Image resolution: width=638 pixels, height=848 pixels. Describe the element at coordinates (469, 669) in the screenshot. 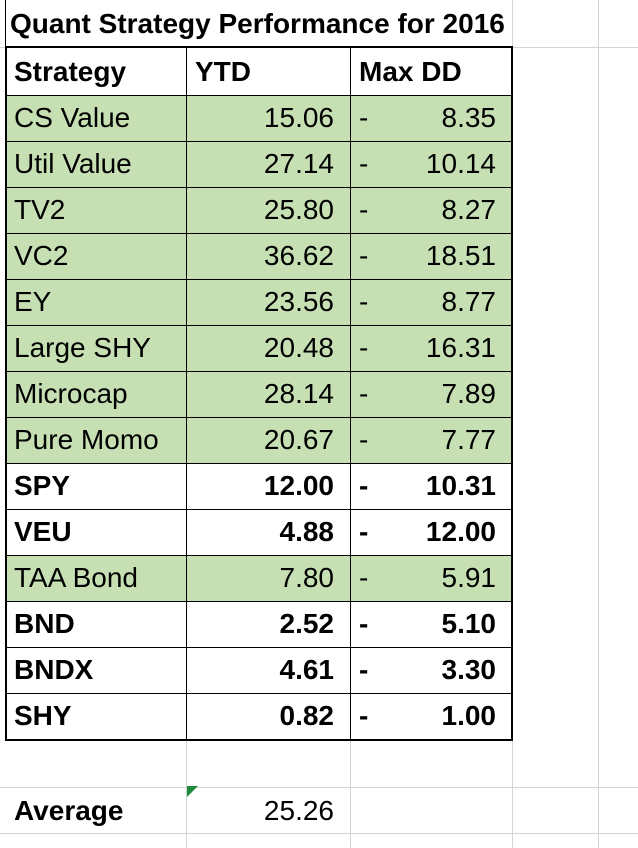

I see `max-dd-value: 3.30` at that location.